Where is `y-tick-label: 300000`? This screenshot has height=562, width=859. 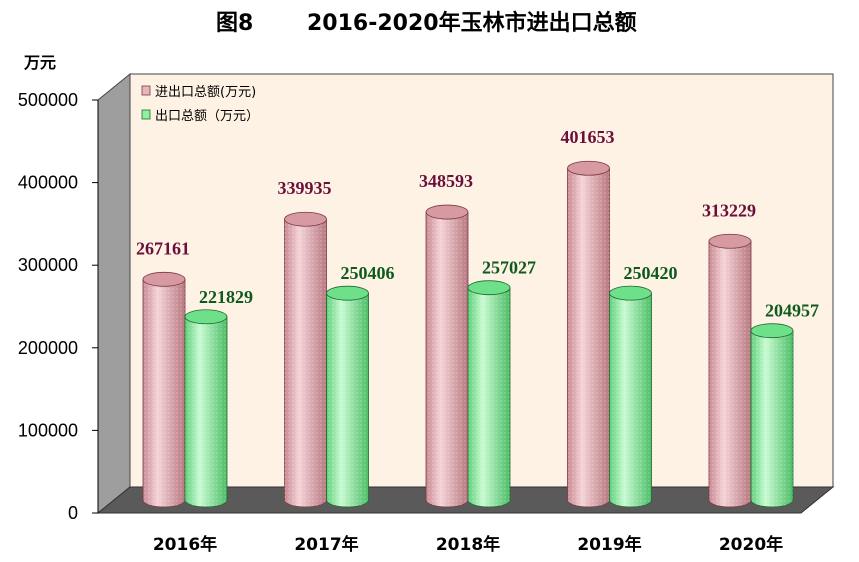
y-tick-label: 300000 is located at coordinates (48, 265).